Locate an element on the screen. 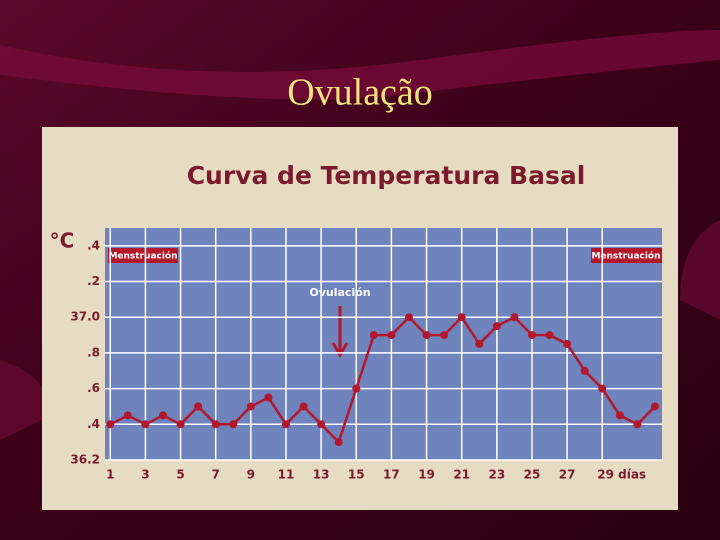 The image size is (720, 540). chart-title: Curva de Temperatura Basal is located at coordinates (386, 175).